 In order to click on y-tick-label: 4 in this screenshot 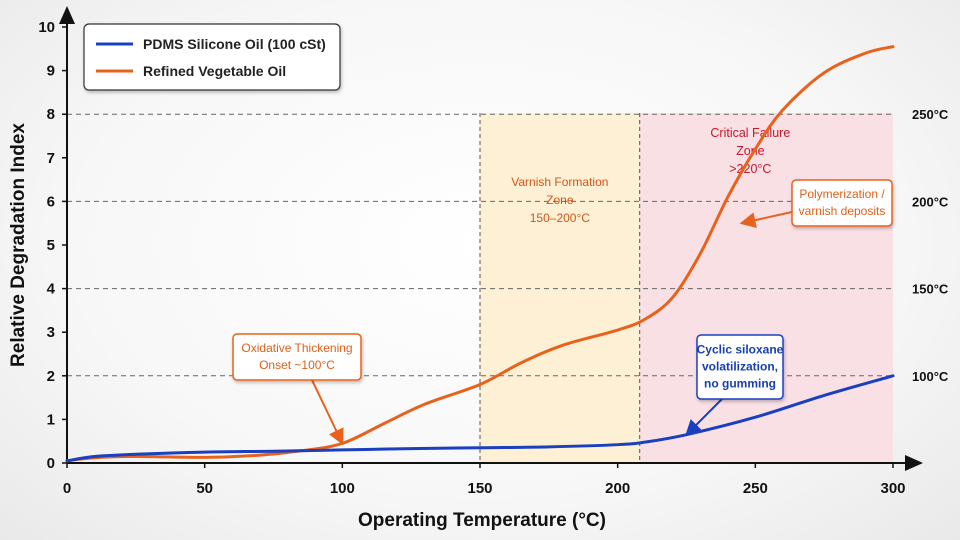, I will do `click(51, 289)`.